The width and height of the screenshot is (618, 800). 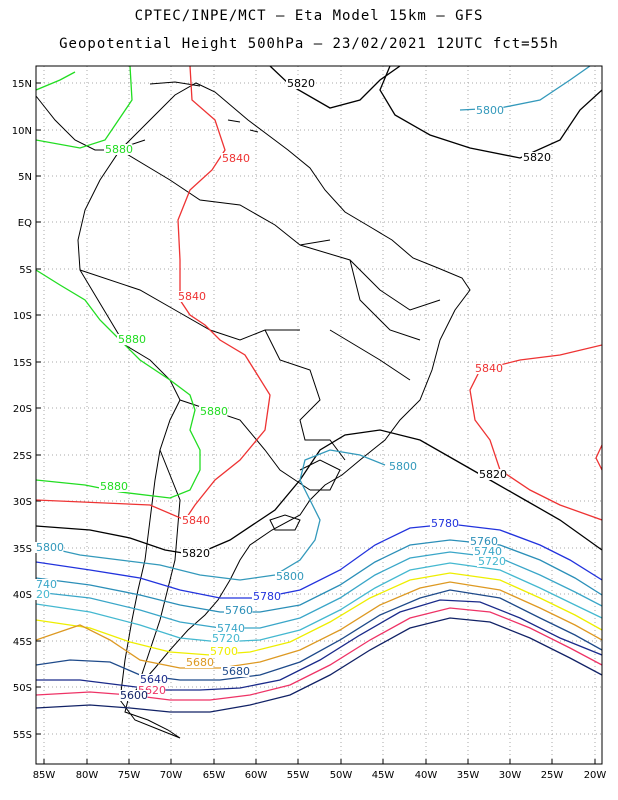 I want to click on contour-label-text: 5720, so click(x=492, y=561).